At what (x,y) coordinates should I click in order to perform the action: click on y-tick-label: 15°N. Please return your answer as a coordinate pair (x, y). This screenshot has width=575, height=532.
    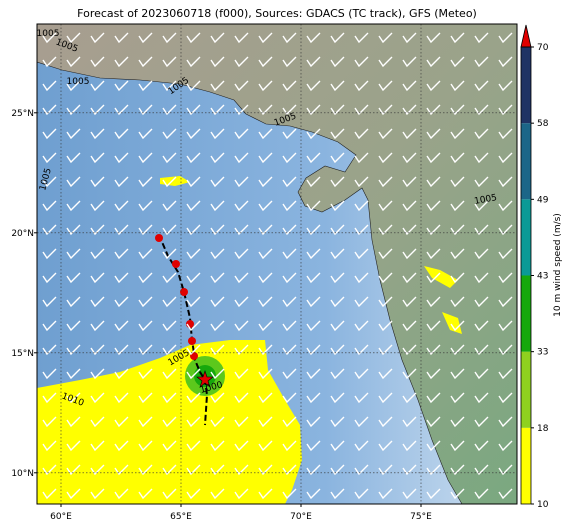
    Looking at the image, I should click on (22, 354).